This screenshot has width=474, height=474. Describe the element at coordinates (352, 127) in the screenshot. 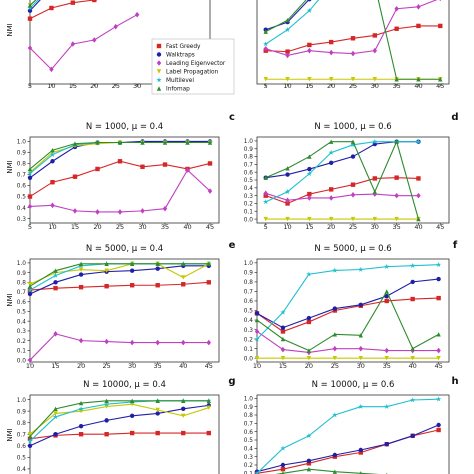

I see `panel-d-title: N = 1000, μ = 0.6` at that location.